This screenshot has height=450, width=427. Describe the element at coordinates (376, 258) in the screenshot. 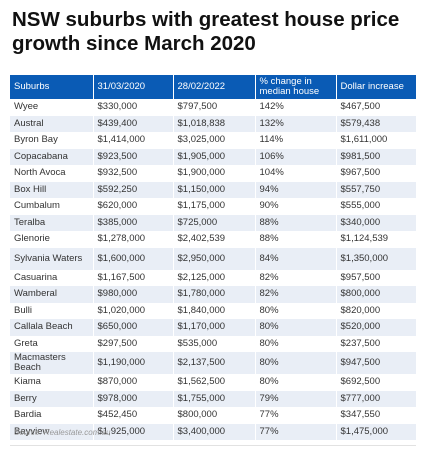

I see `dollar-increase-cell: $1,350,000` at that location.